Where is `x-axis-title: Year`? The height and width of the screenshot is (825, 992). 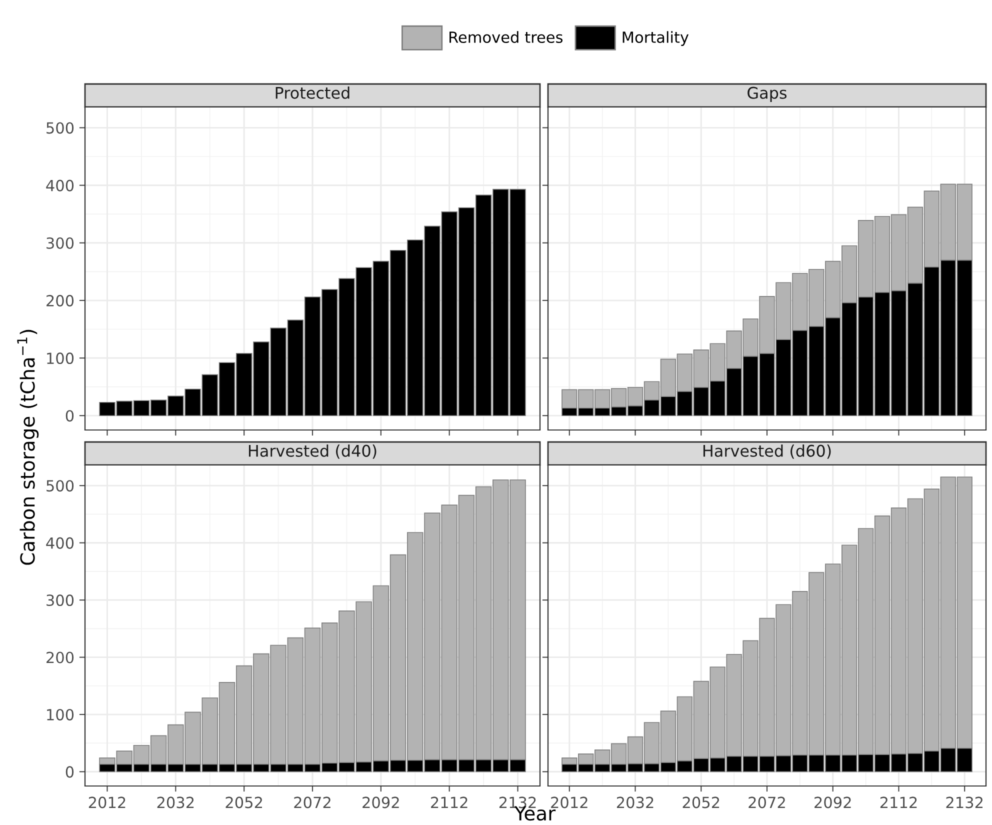 x-axis-title: Year is located at coordinates (535, 813).